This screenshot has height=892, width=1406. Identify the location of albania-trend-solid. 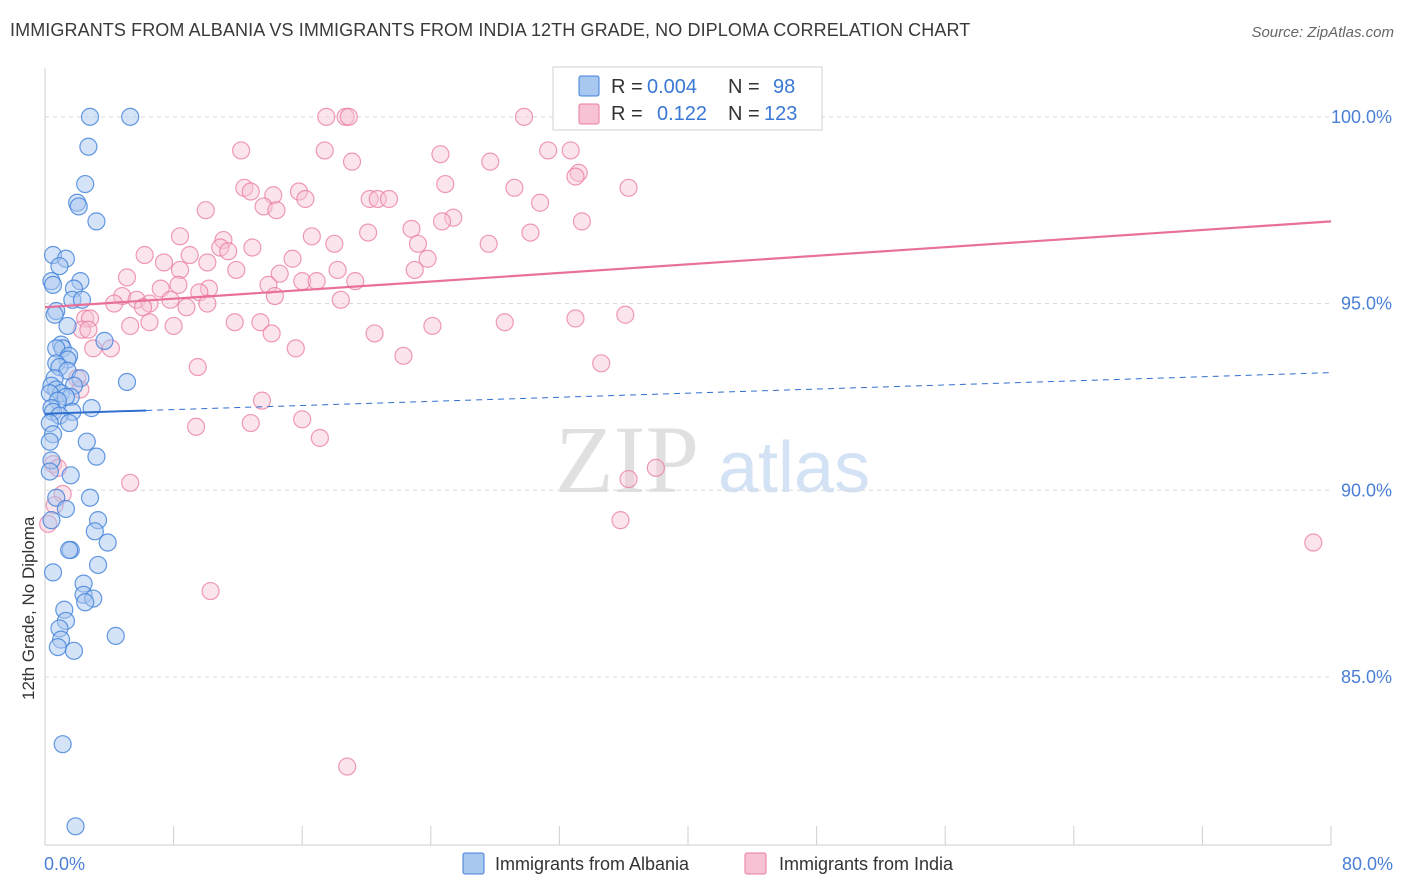
(95, 412).